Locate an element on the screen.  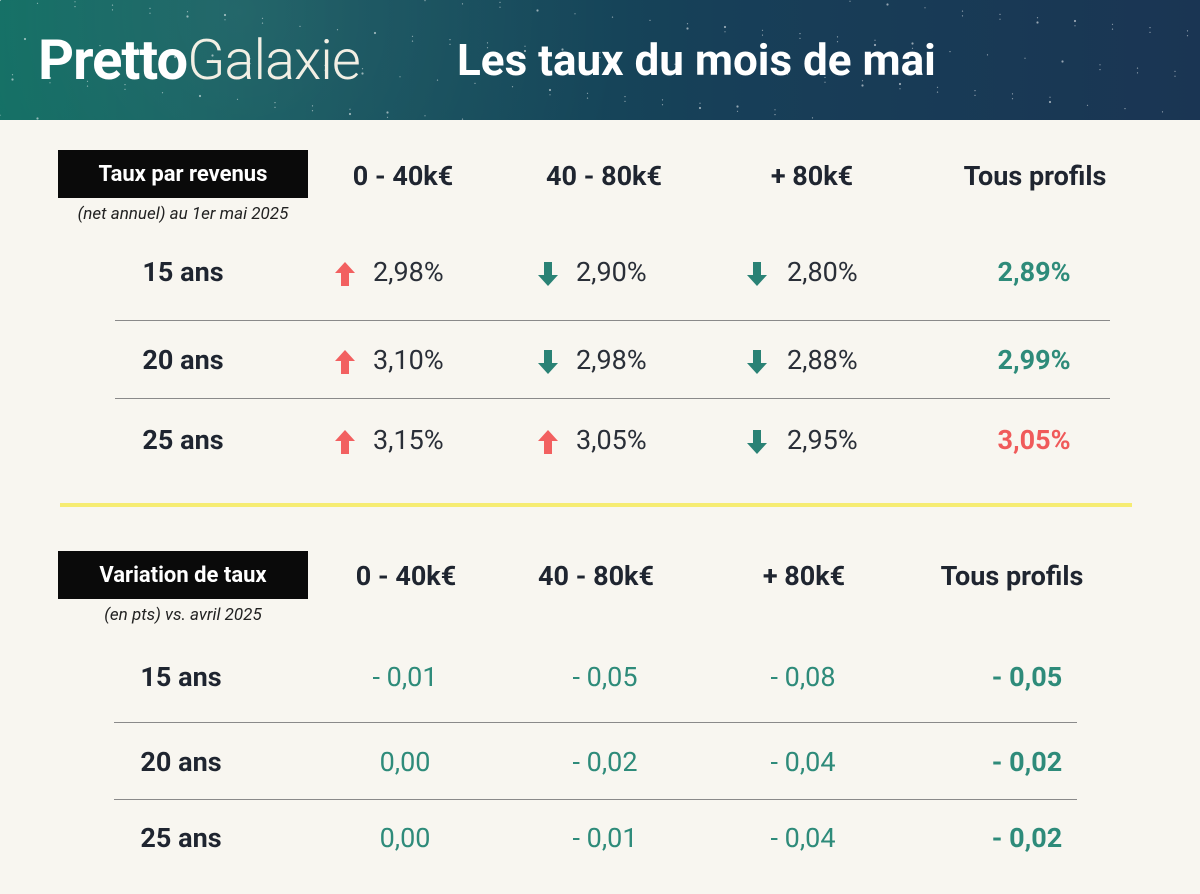
variation-value: 0,00 is located at coordinates (405, 762).